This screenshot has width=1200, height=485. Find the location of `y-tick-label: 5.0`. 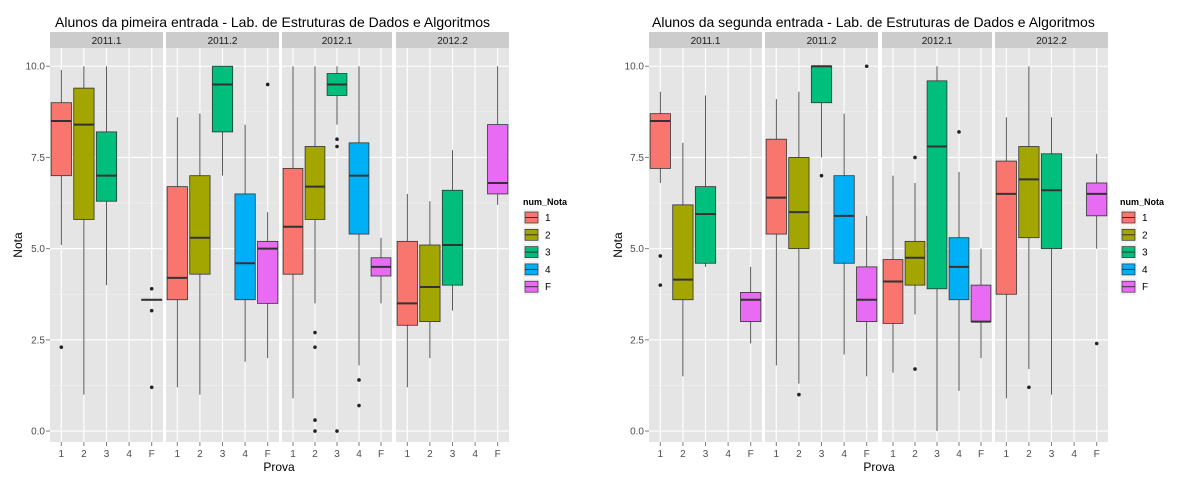

y-tick-label: 5.0 is located at coordinates (38, 249).